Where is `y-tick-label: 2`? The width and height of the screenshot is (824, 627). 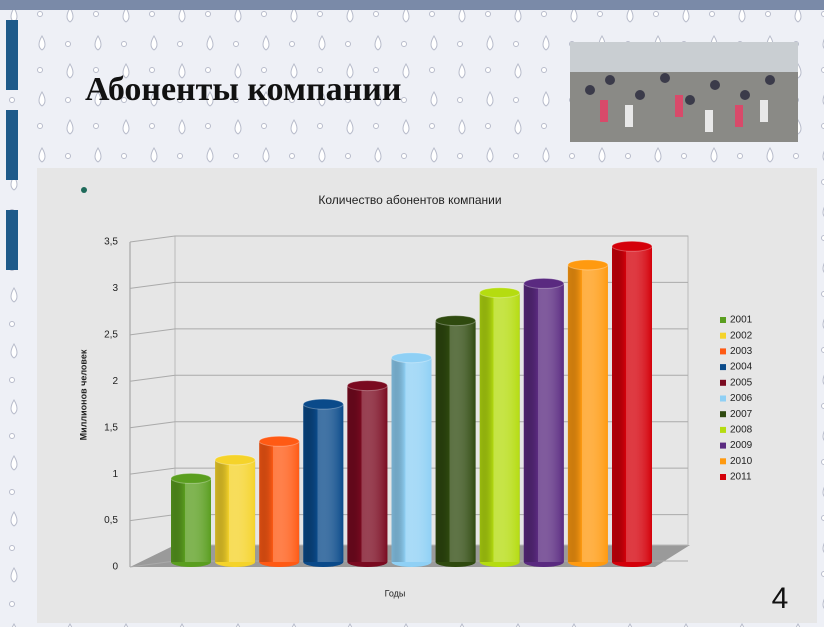
y-tick-label: 2 is located at coordinates (115, 381).